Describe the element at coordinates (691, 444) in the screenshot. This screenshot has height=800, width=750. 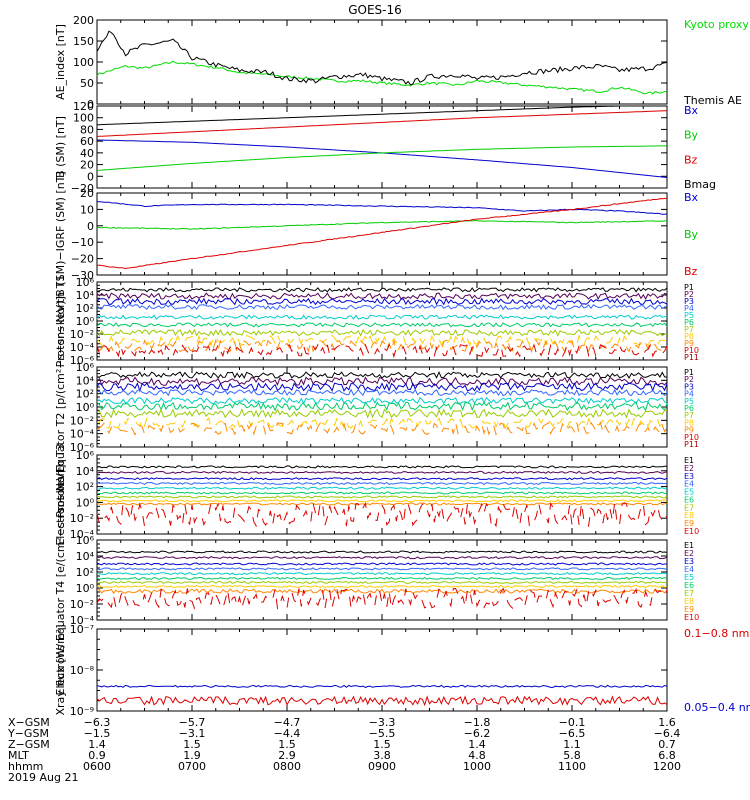
I see `legend-label: P11` at that location.